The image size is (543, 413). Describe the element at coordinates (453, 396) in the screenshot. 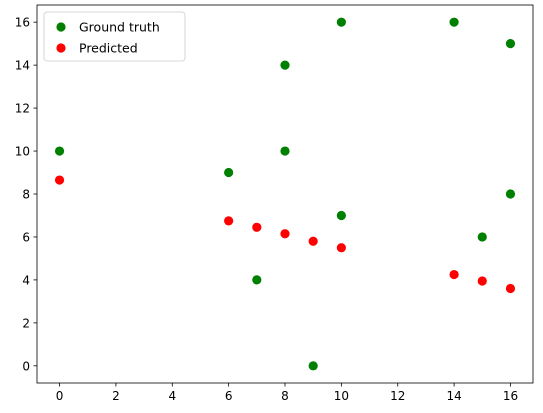

I see `x-tick-label: 14` at that location.